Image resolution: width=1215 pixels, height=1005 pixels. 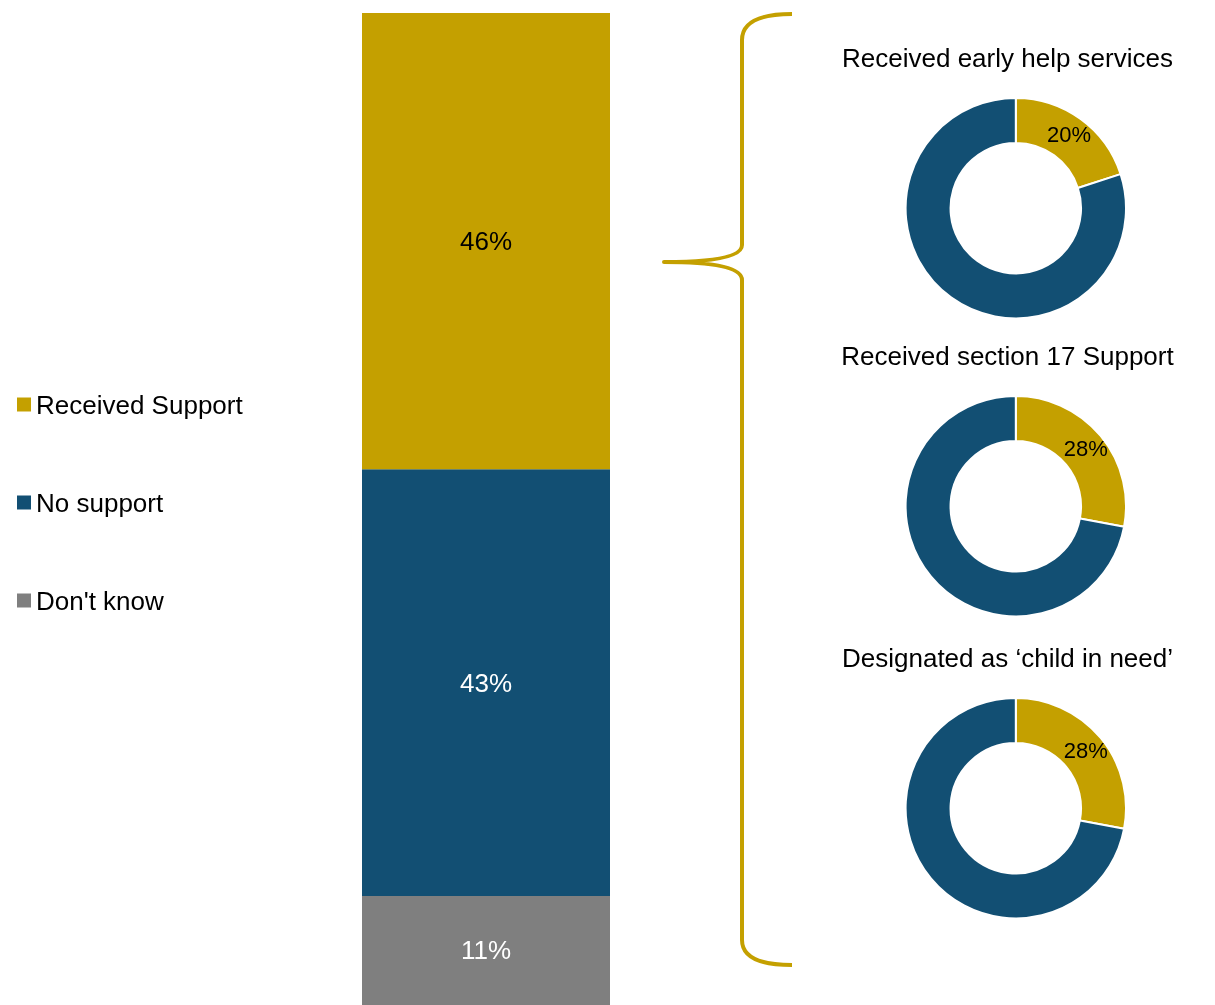 What do you see at coordinates (100, 502) in the screenshot?
I see `legend-label: No support` at bounding box center [100, 502].